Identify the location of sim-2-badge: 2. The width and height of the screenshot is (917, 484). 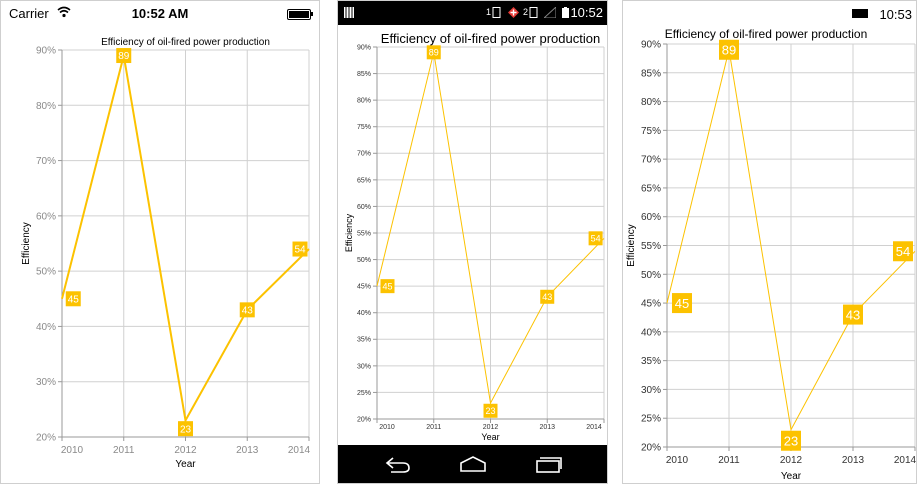
(526, 12).